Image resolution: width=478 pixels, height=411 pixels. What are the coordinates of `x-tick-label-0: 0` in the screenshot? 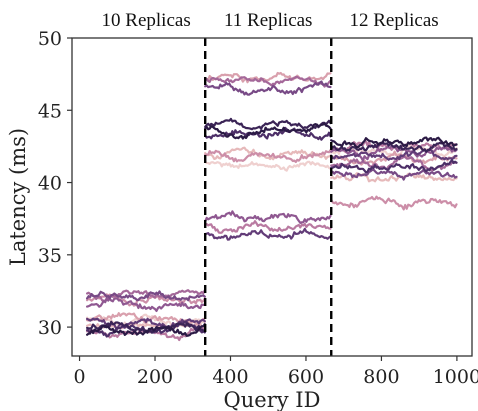 It's located at (80, 377).